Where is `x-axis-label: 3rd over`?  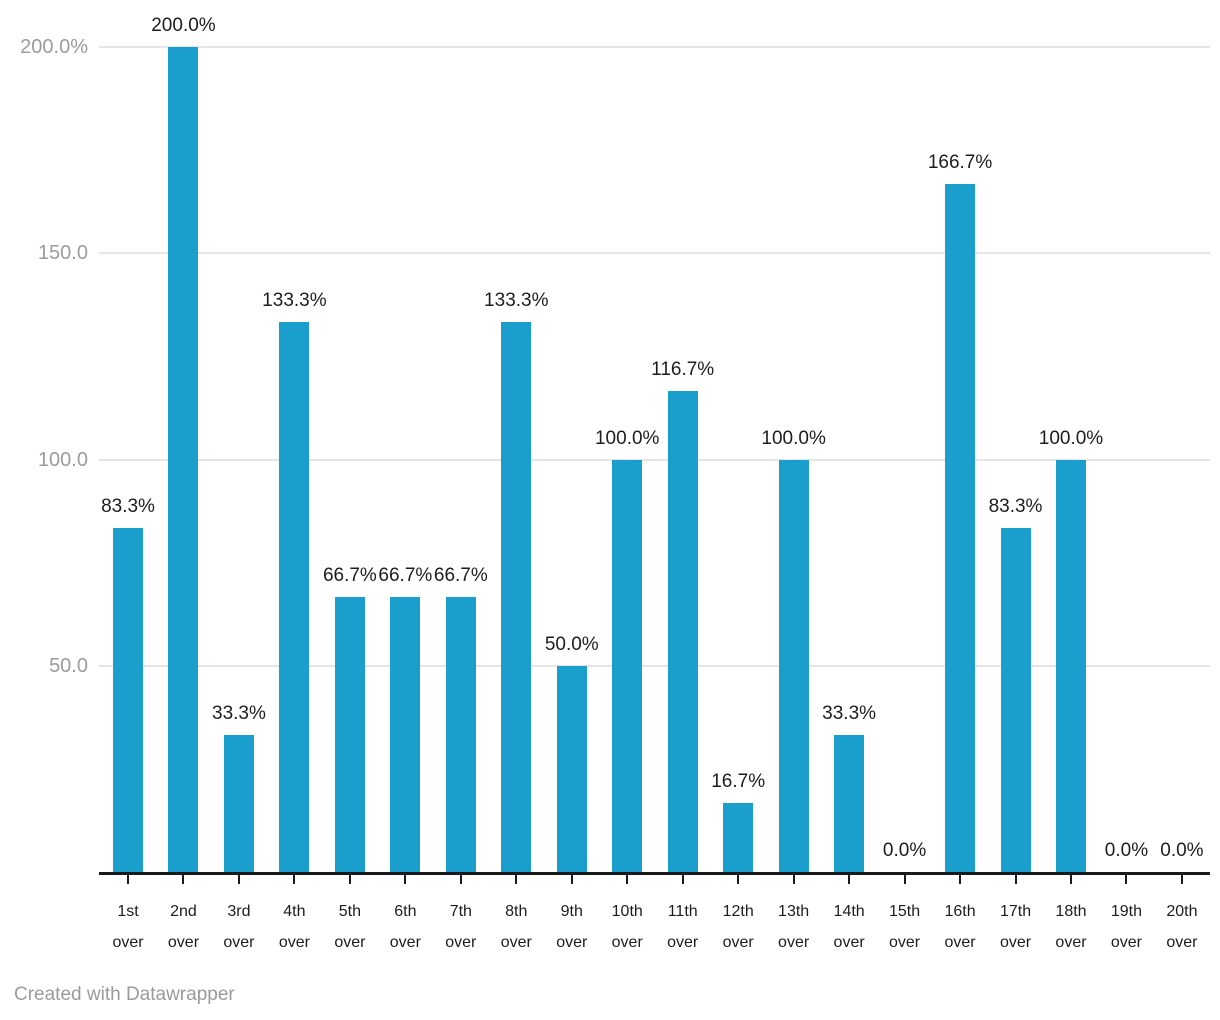 x-axis-label: 3rd over is located at coordinates (238, 927).